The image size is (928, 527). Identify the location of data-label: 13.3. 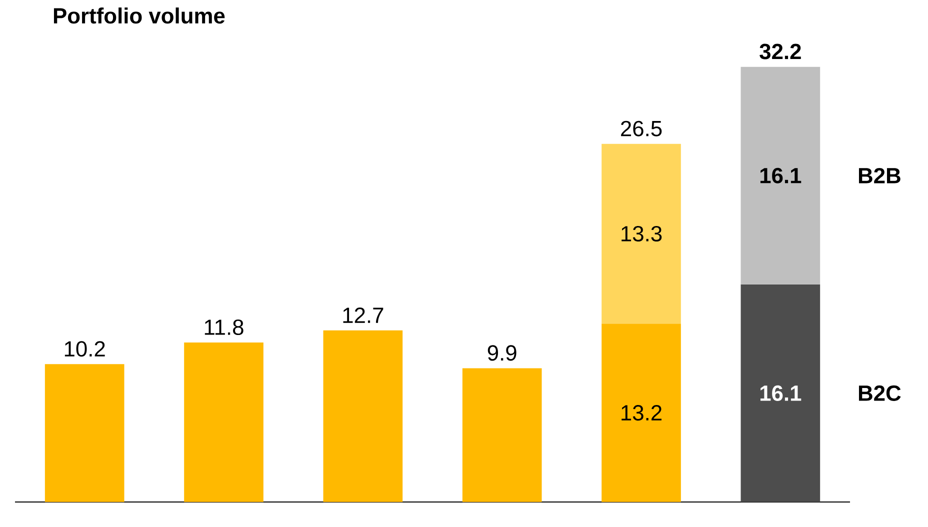
(642, 234).